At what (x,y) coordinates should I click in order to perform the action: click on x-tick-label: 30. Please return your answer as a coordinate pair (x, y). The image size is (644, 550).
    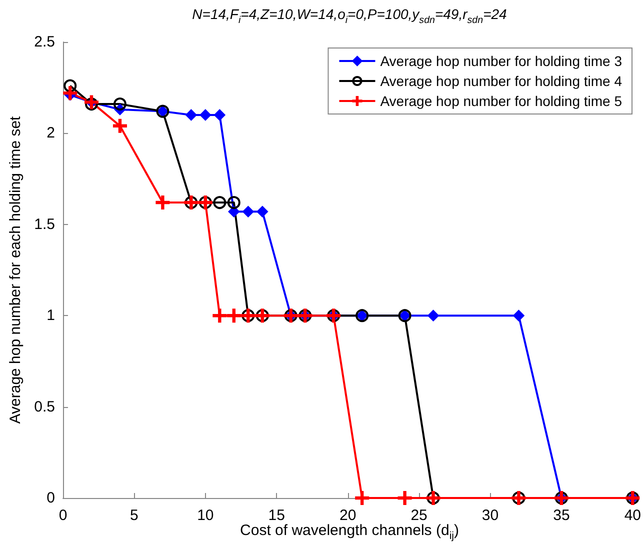
    Looking at the image, I should click on (490, 515).